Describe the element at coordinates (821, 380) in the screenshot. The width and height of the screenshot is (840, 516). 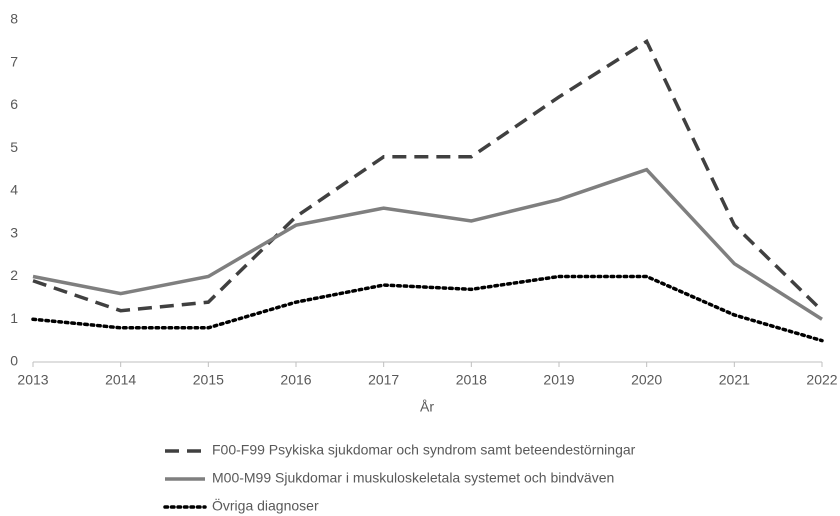
I see `x-tick-label: 2022` at that location.